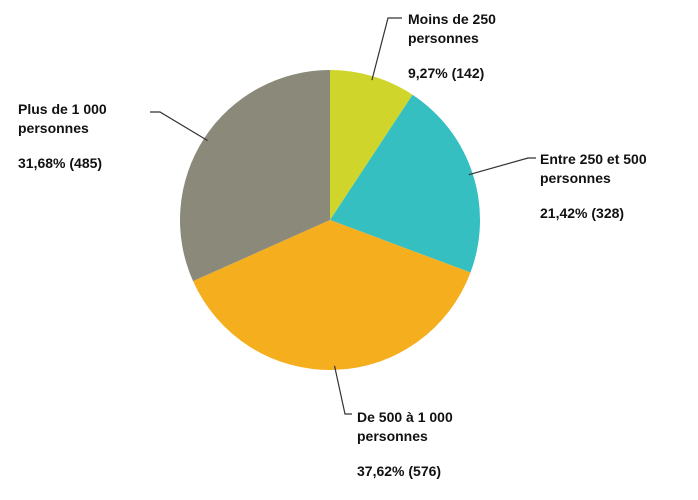  I want to click on value-label: 31,68% (485), so click(60, 163).